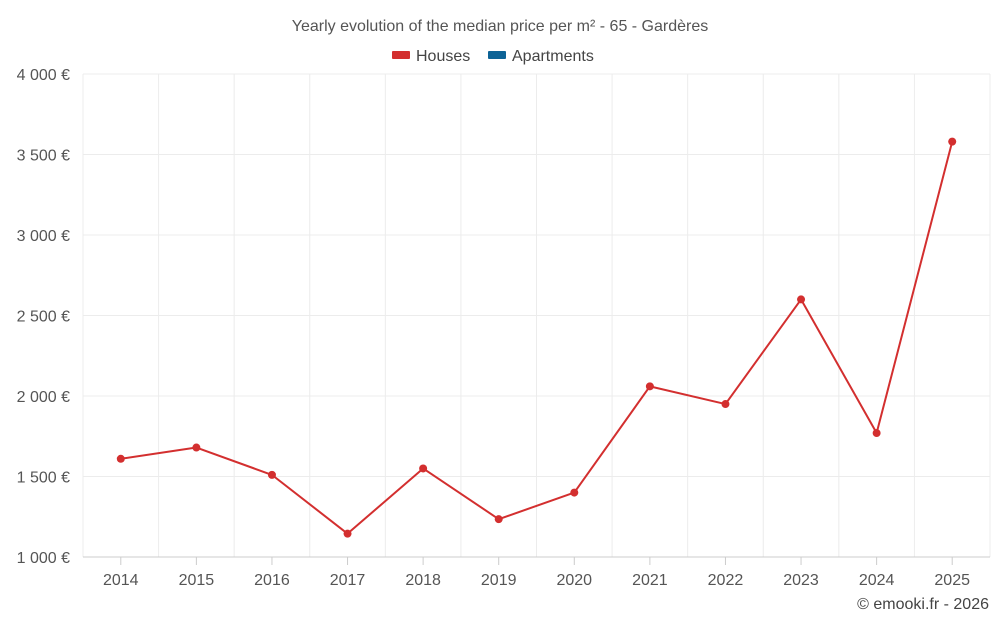 The image size is (1000, 625). What do you see at coordinates (801, 580) in the screenshot?
I see `x-tick-label: 2023` at bounding box center [801, 580].